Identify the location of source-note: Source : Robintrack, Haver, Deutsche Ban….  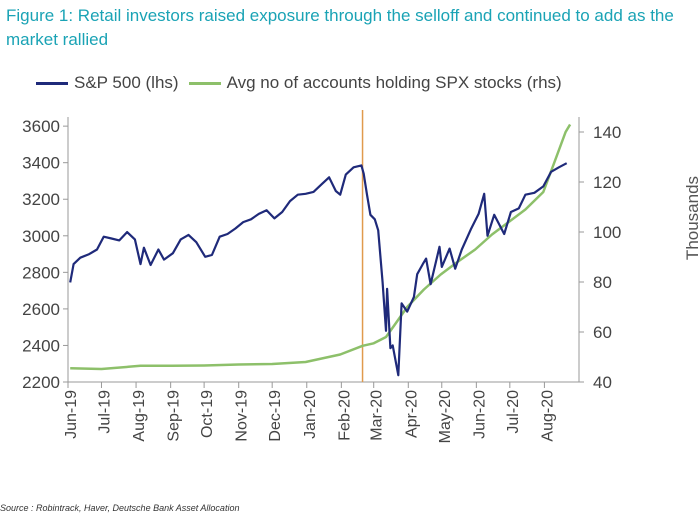
(120, 508).